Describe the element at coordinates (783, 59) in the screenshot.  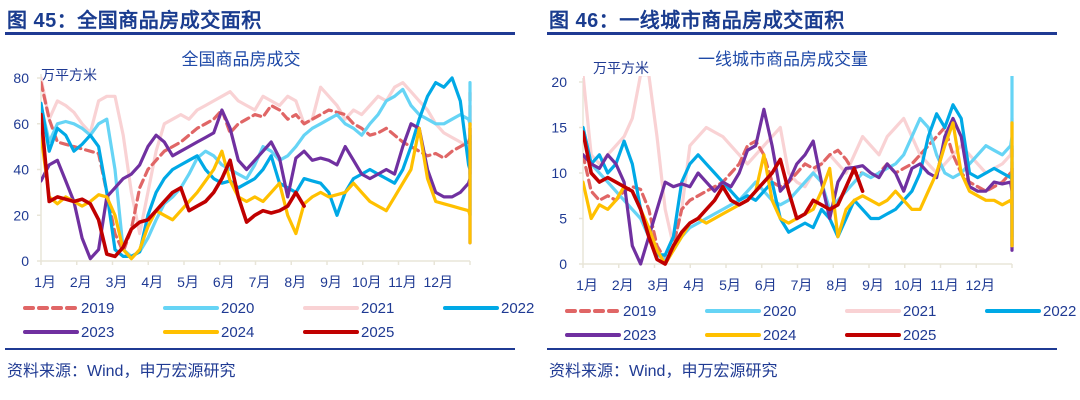
I see `chart-title: 一线城市商品房成交量` at that location.